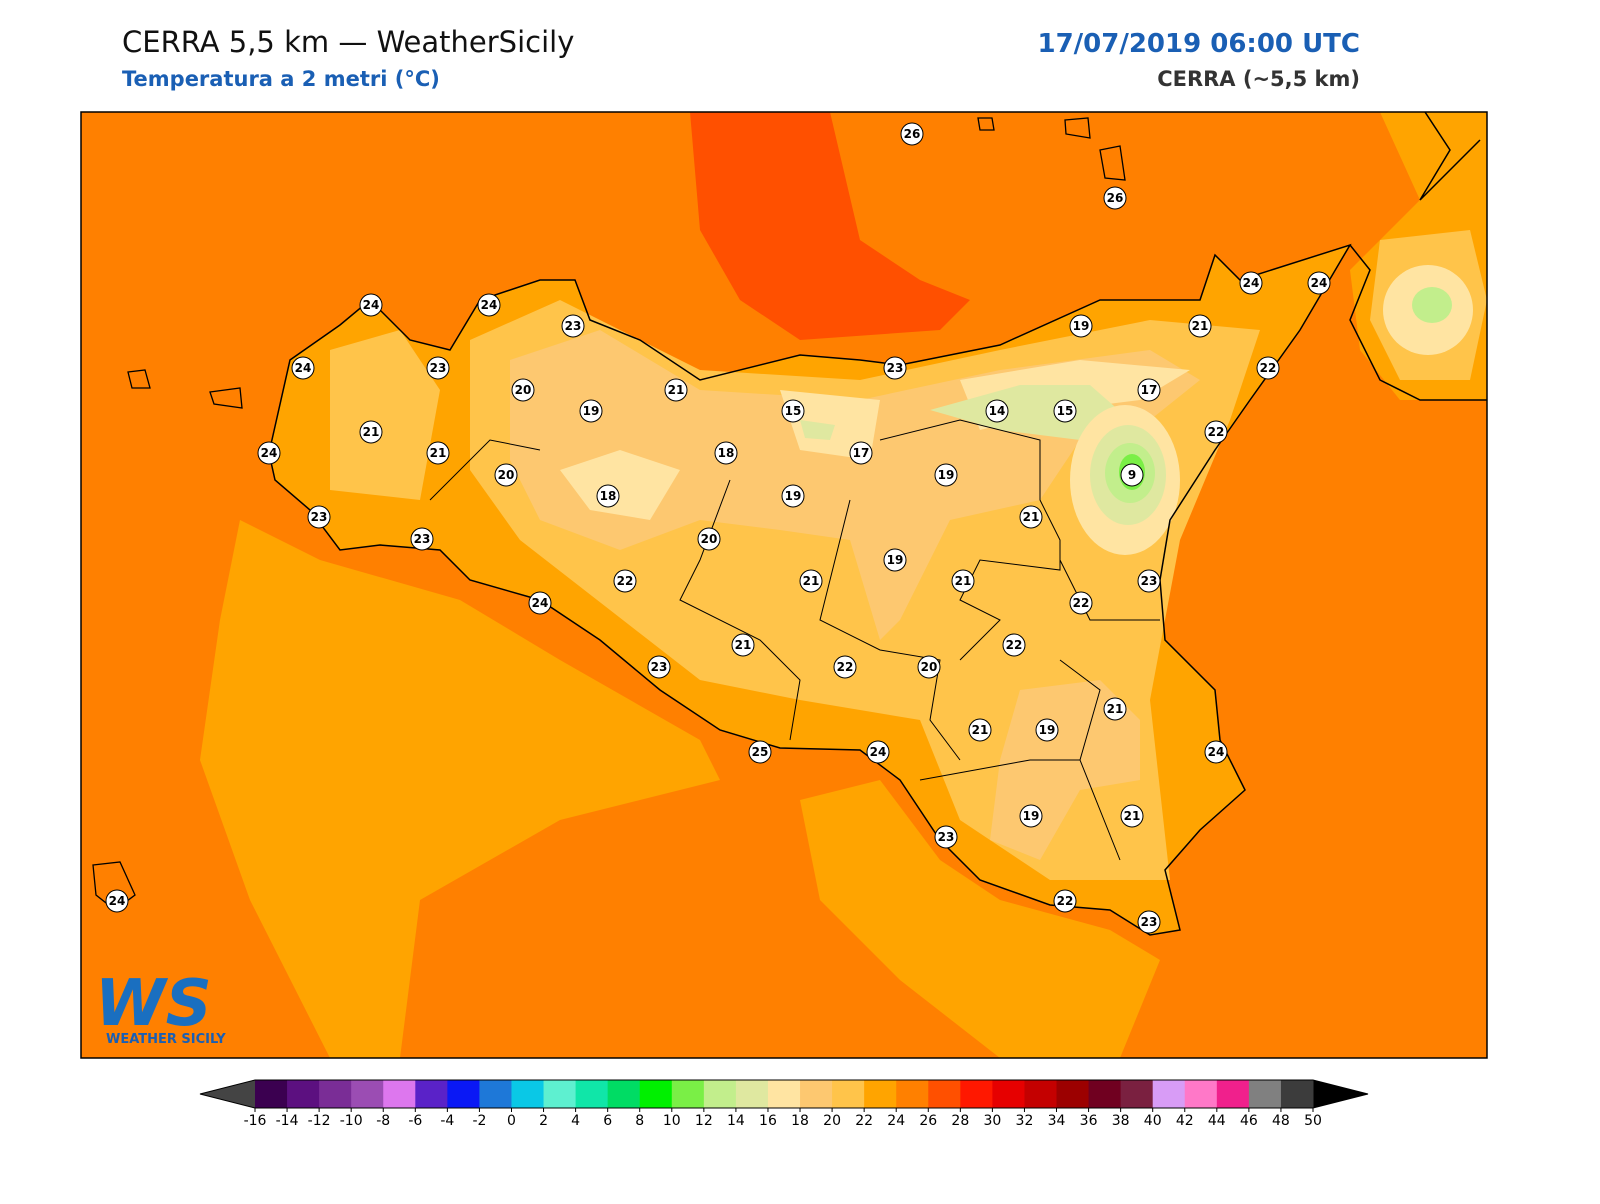  What do you see at coordinates (793, 411) in the screenshot?
I see `station: 15` at bounding box center [793, 411].